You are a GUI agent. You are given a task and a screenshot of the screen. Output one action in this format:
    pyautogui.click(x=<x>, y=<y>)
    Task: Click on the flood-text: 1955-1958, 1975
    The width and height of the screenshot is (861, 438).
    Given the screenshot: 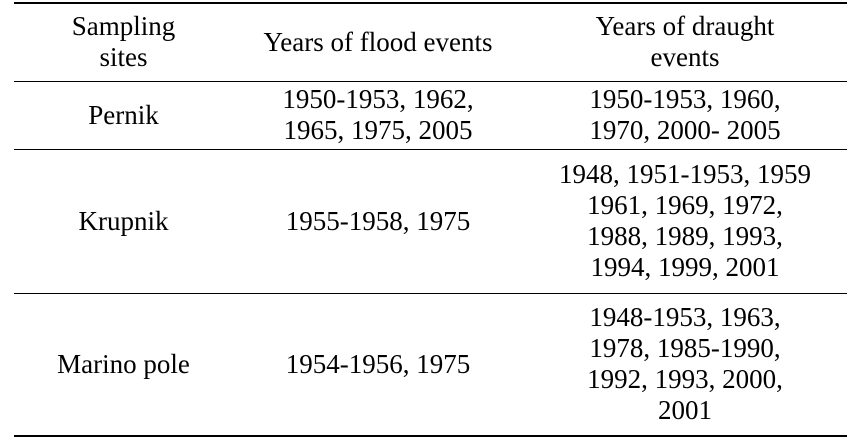 What is the action you would take?
    pyautogui.click(x=378, y=220)
    